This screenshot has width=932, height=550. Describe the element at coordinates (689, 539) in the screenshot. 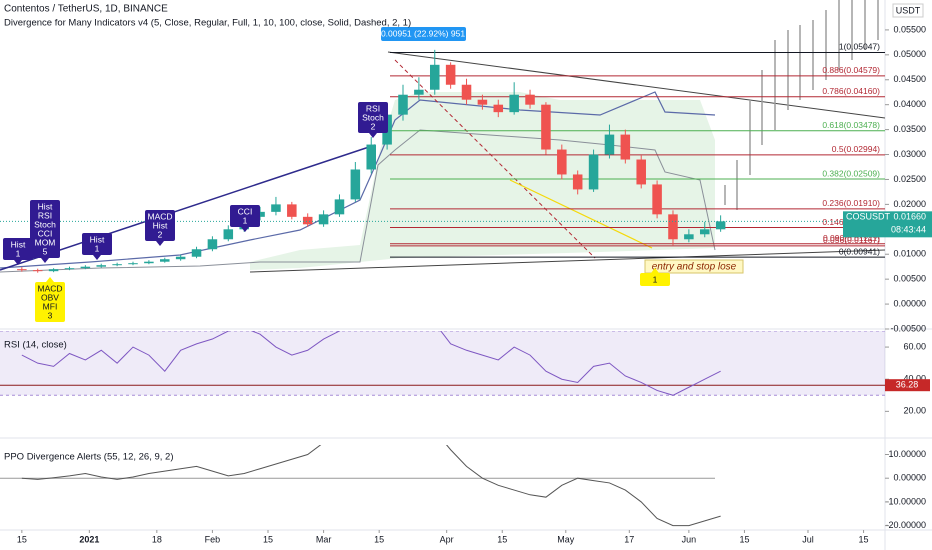

I see `x-tick-label: Jun` at that location.